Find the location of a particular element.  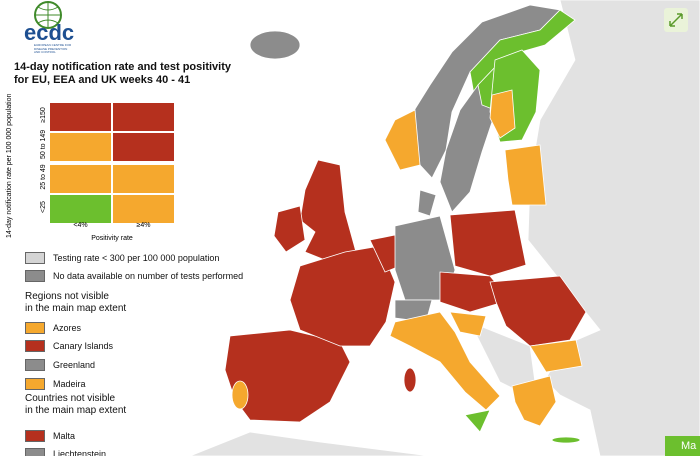

row-label: ≥150 is located at coordinates (43, 115).